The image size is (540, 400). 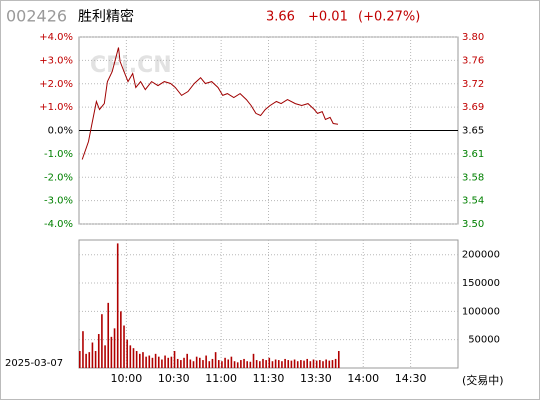 I want to click on y2-tick-label: 3.54, so click(x=473, y=201).